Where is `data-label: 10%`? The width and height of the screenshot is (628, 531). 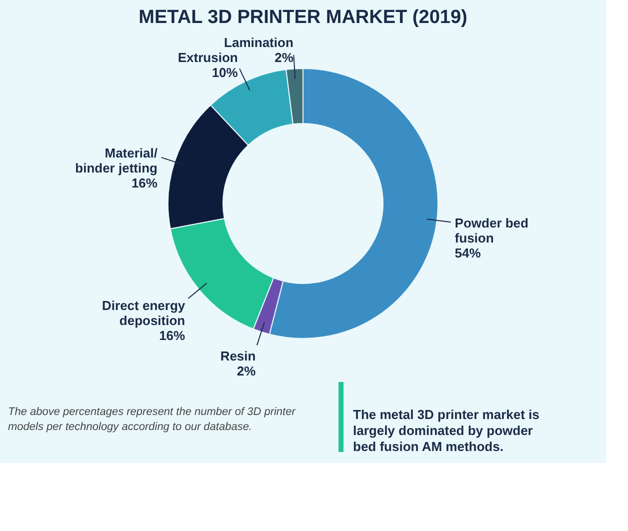
data-label: 10% is located at coordinates (225, 72).